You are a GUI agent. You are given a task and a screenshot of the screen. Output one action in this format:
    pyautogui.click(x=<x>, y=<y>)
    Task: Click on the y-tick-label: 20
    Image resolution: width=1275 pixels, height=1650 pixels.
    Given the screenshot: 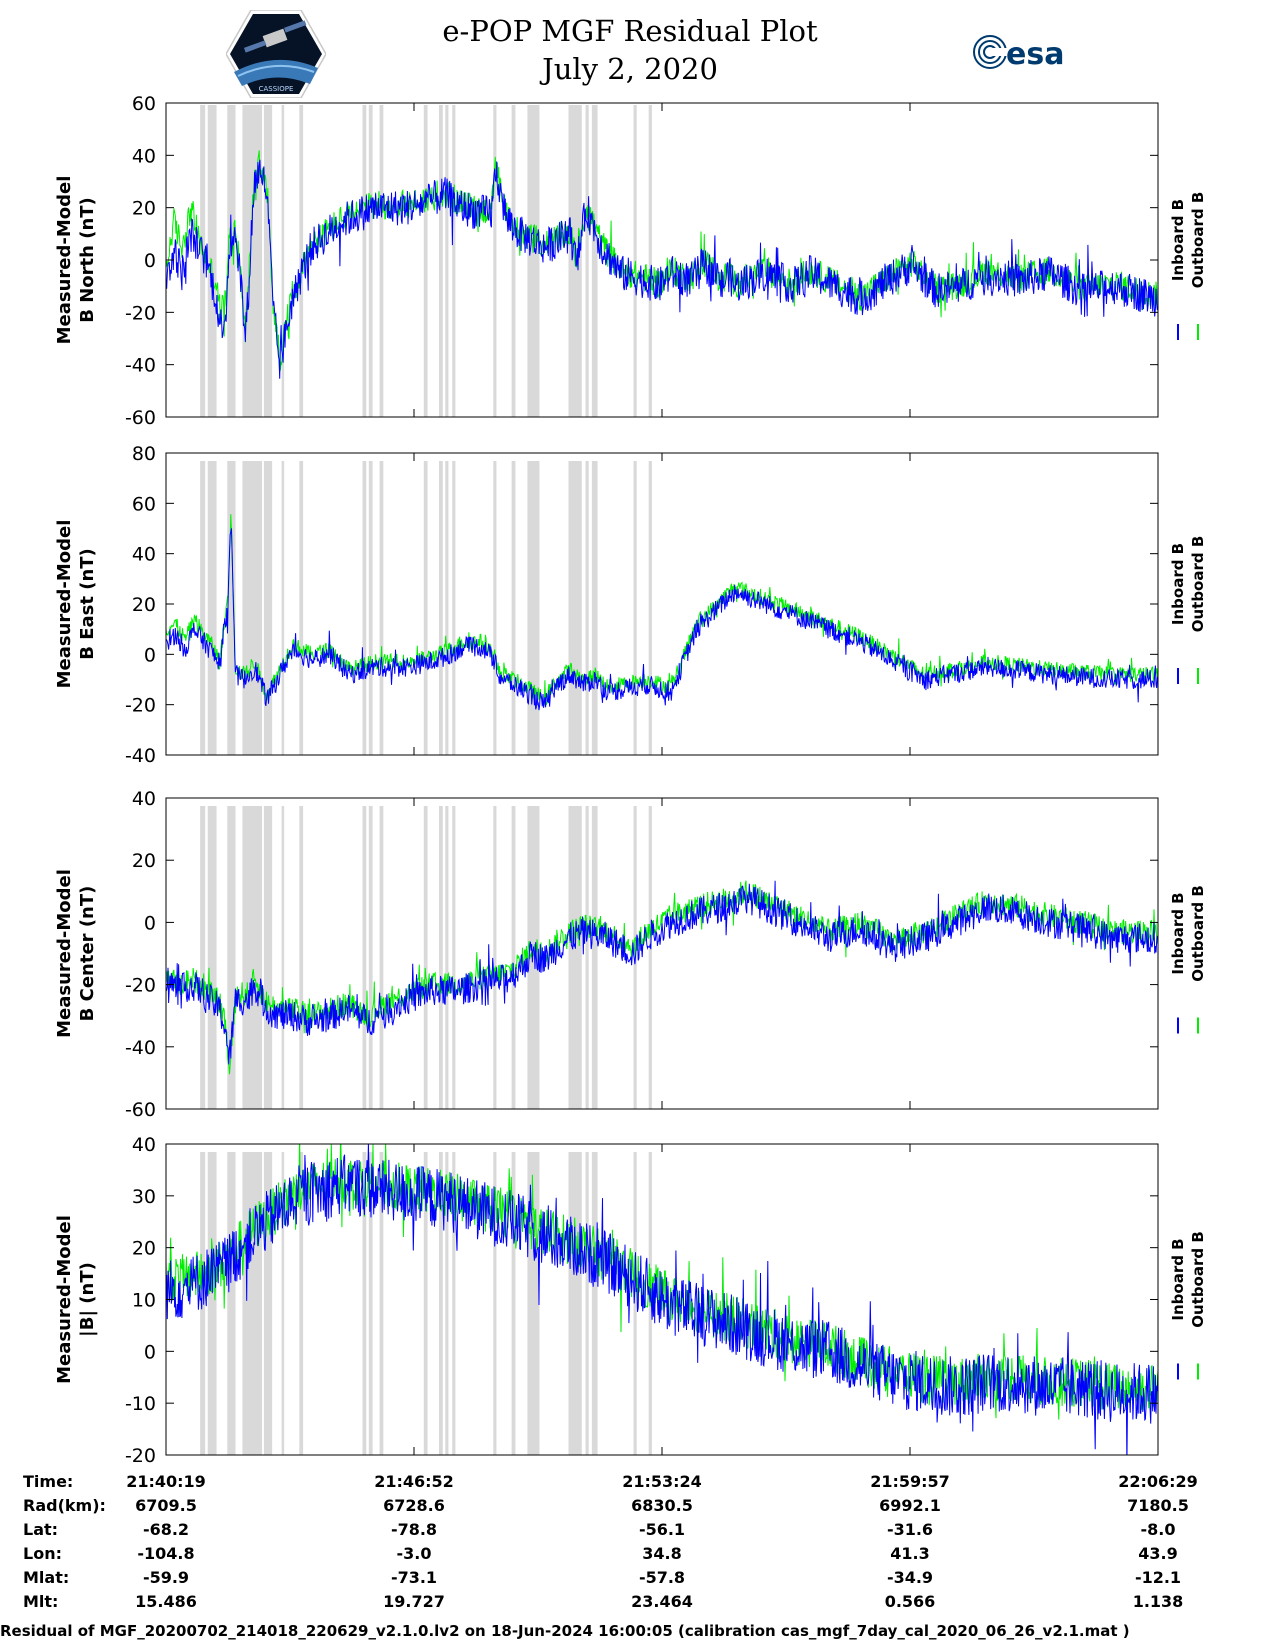 What is the action you would take?
    pyautogui.click(x=144, y=209)
    